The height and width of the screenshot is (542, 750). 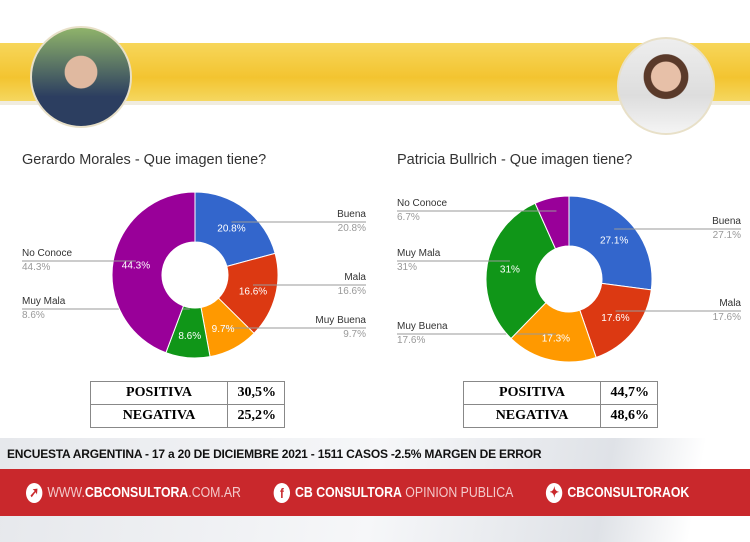 What do you see at coordinates (352, 284) in the screenshot?
I see `legend-entry: Mala 16.6%` at bounding box center [352, 284].